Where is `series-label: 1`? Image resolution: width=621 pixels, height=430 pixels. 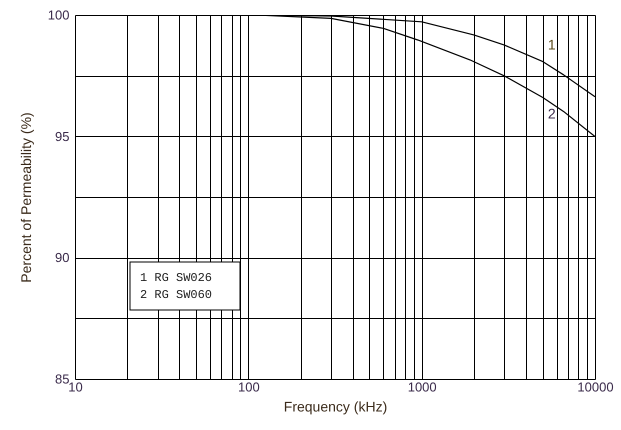 series-label: 1 is located at coordinates (552, 44).